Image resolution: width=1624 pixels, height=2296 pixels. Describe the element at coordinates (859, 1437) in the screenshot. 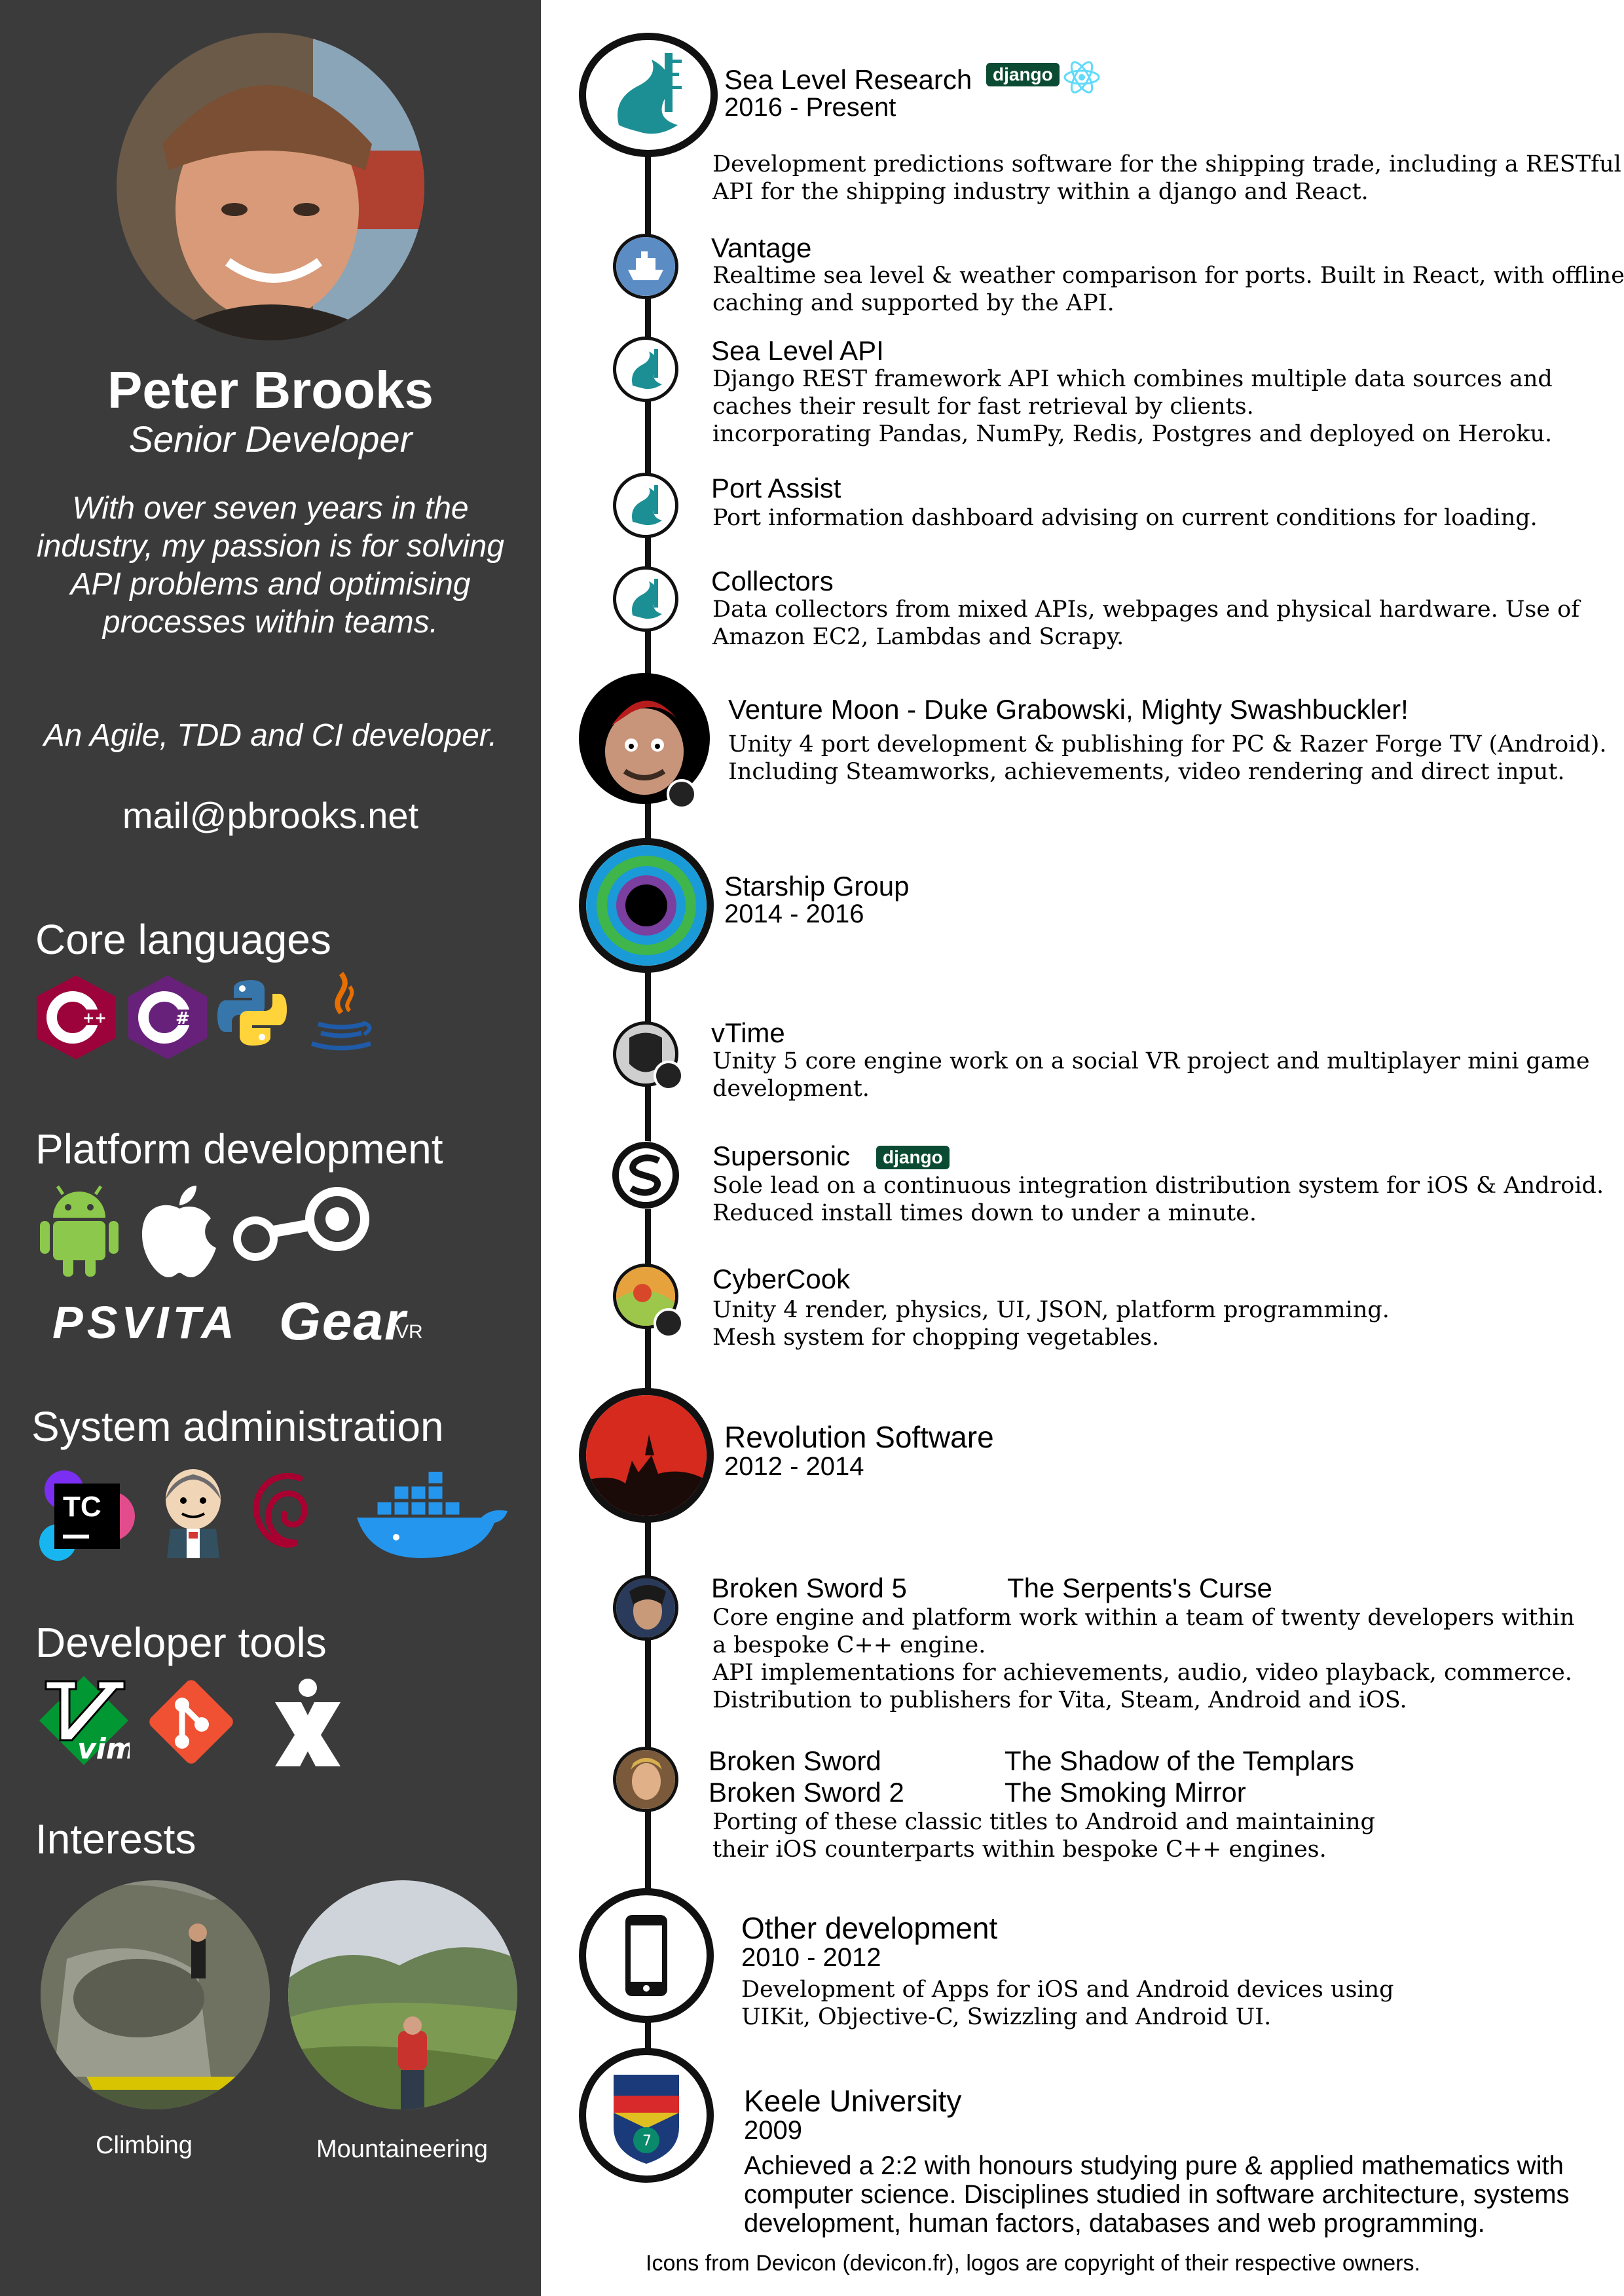

I see `revolution-title: Revolution Software` at that location.